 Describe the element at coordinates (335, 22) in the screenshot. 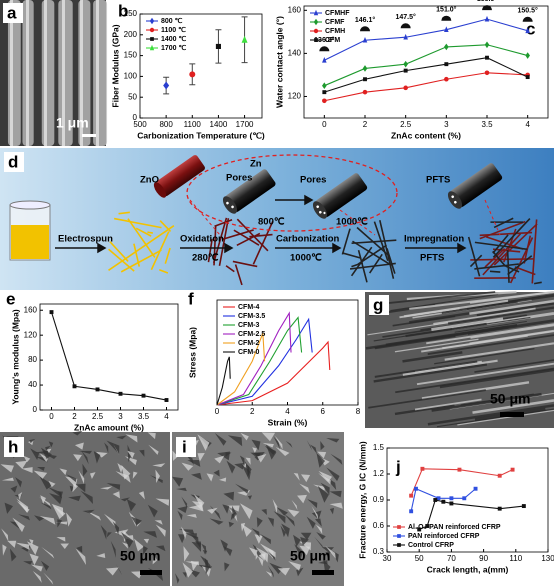

I see `legend-label: CFMF` at that location.